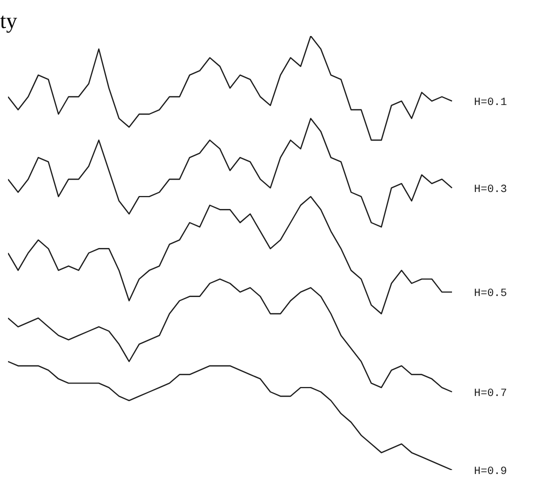  I want to click on text: H=0.5, so click(491, 294).